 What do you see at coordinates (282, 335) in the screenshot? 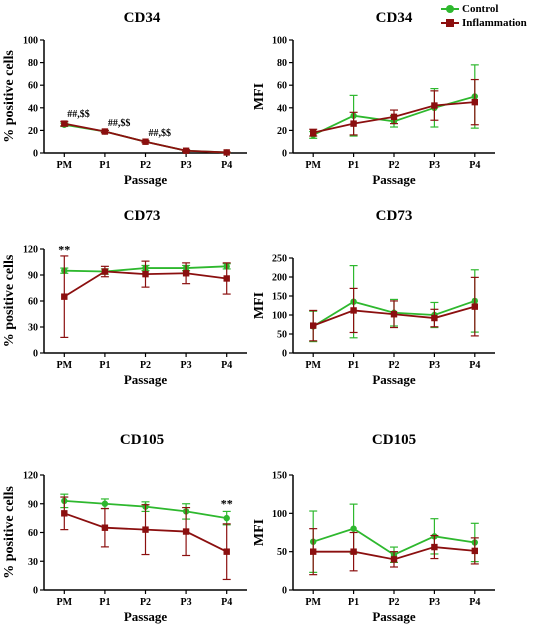
I see `y-tick-label: 50` at bounding box center [282, 335].